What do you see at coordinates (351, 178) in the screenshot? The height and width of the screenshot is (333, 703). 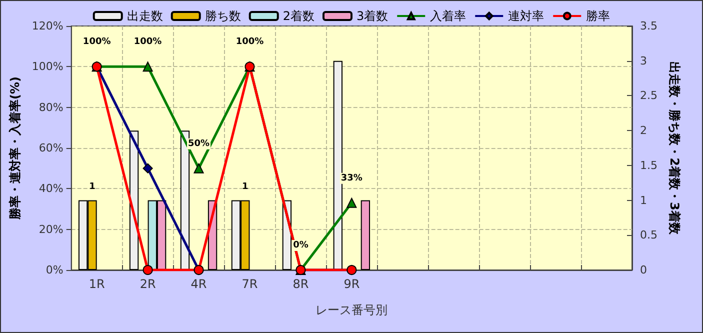 I see `data-label: 33%` at bounding box center [351, 178].